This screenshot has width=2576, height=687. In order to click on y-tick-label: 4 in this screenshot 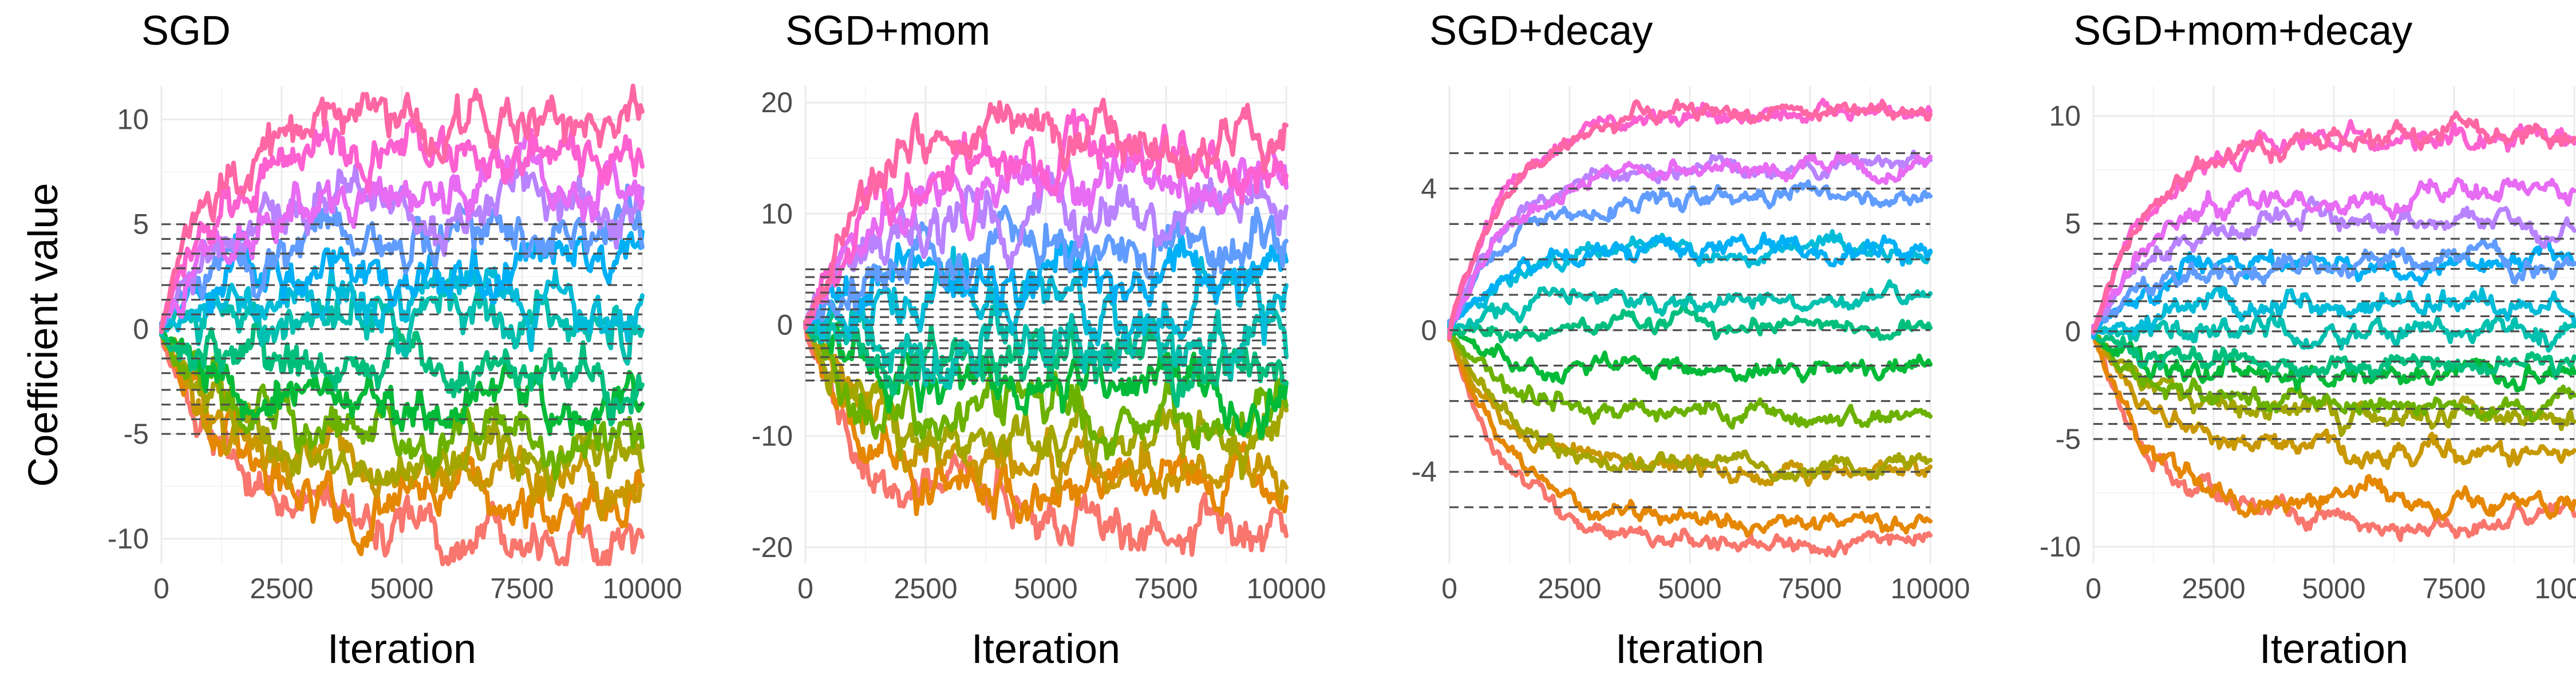, I will do `click(1429, 188)`.